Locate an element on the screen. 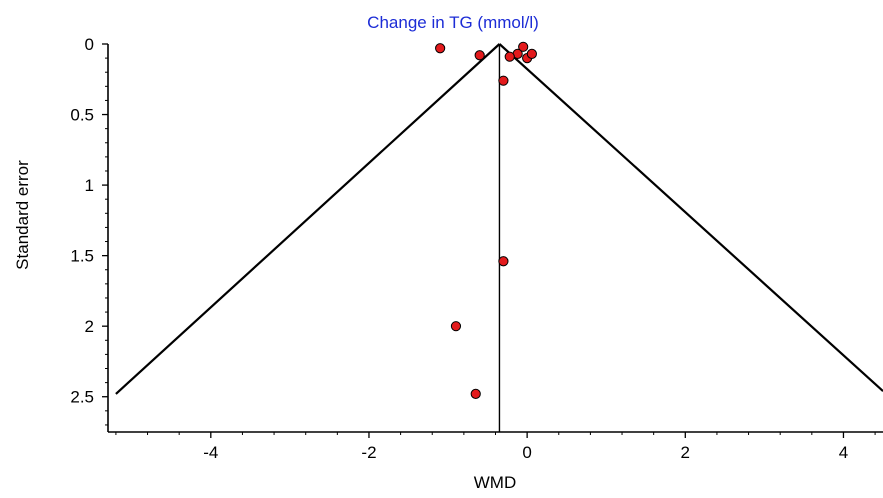  x-axis-label: WMD is located at coordinates (495, 482).